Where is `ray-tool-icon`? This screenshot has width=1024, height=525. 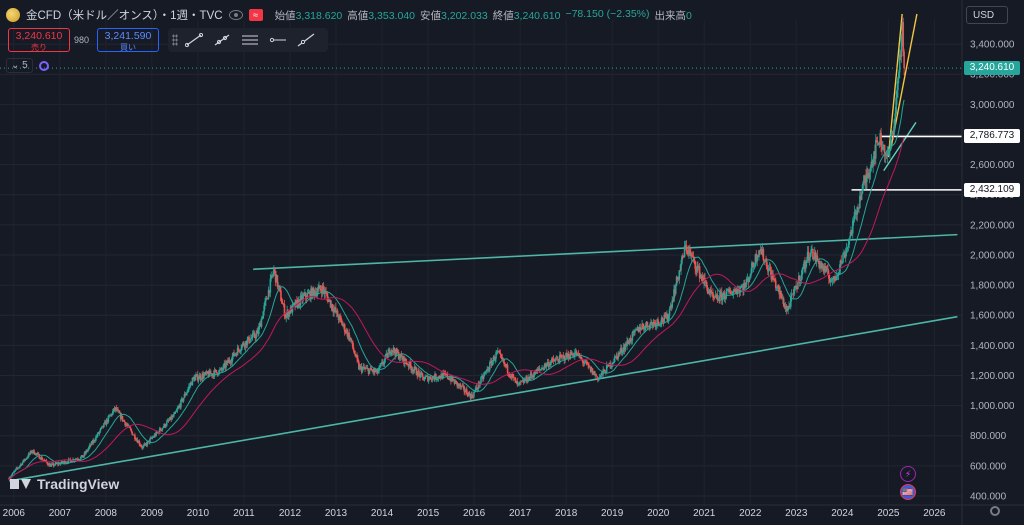
ray-tool-icon is located at coordinates (222, 40).